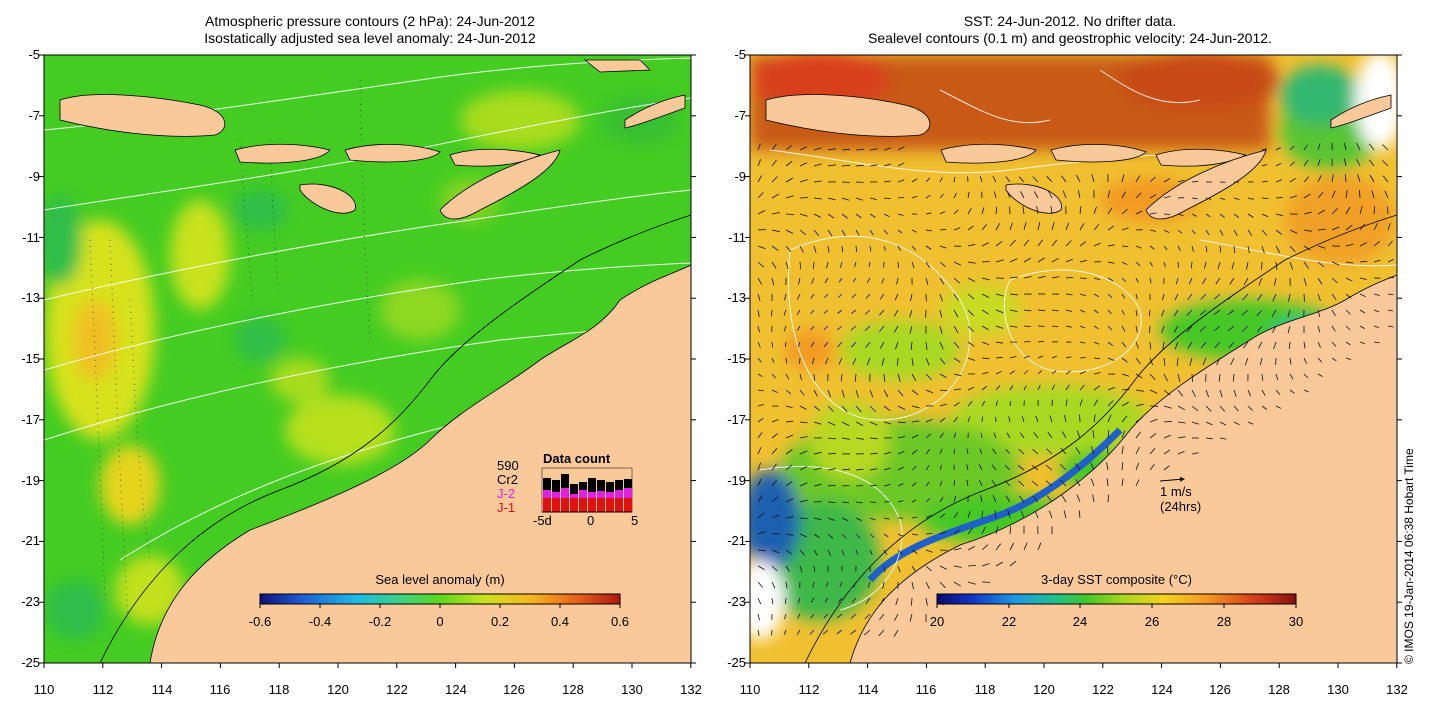 The width and height of the screenshot is (1440, 710). Describe the element at coordinates (30, 540) in the screenshot. I see `left-ytick: -21` at that location.